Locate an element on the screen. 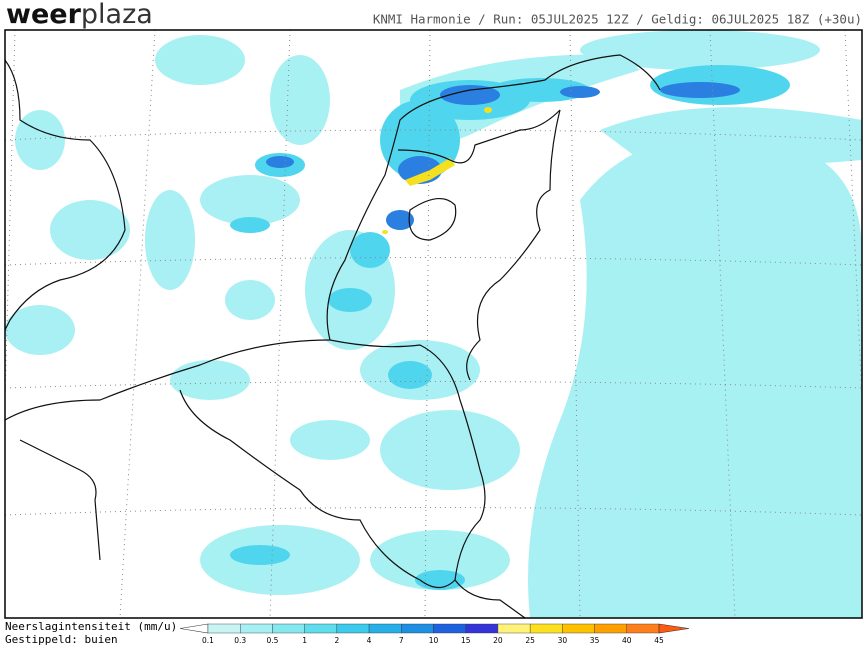  colorbar-tick-label: 1 is located at coordinates (304, 640).